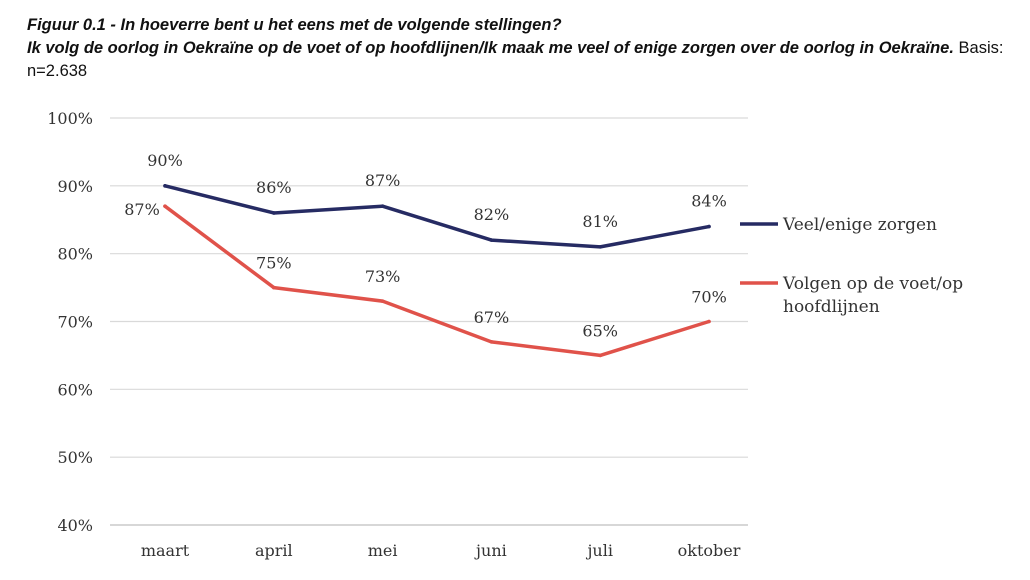  I want to click on data-label: 82%, so click(492, 214).